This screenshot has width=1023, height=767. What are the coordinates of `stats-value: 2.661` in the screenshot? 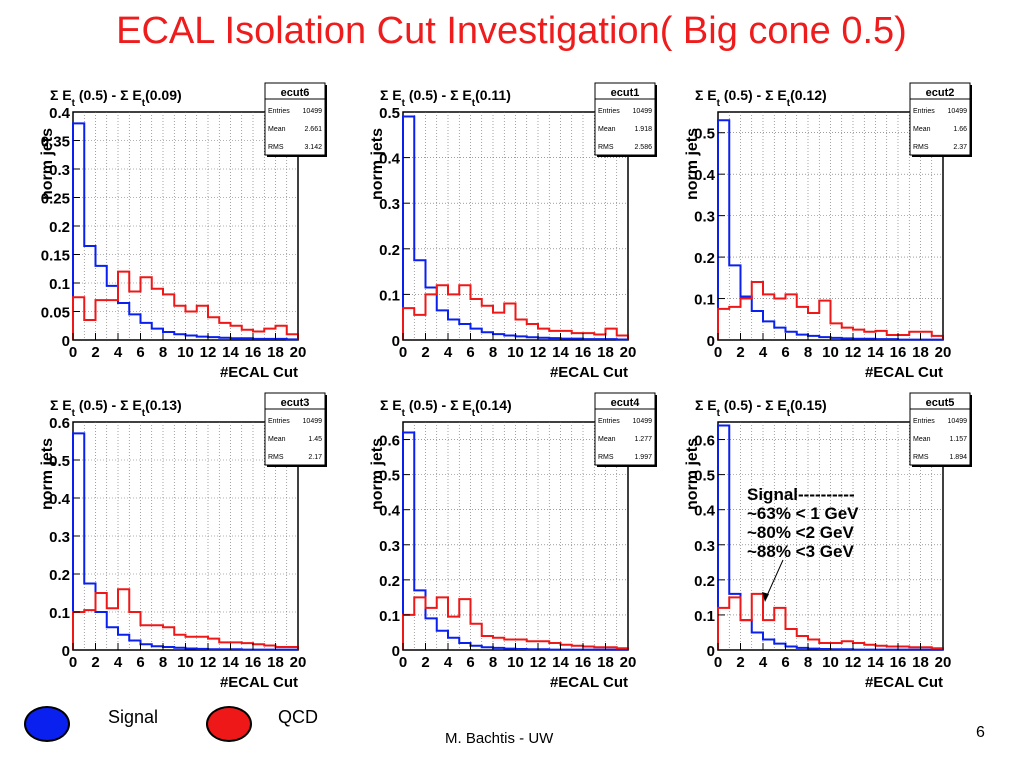 It's located at (313, 129).